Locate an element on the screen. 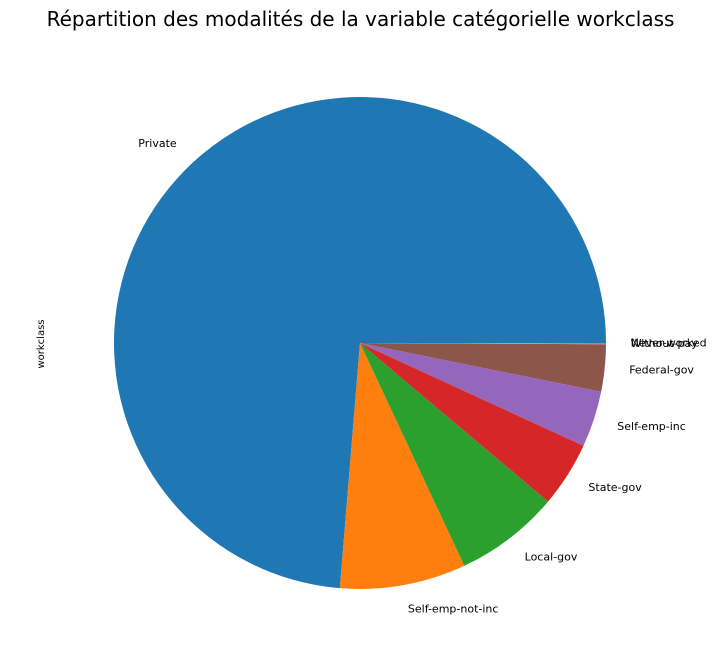  pie-slice-federal-gov is located at coordinates (483, 367).